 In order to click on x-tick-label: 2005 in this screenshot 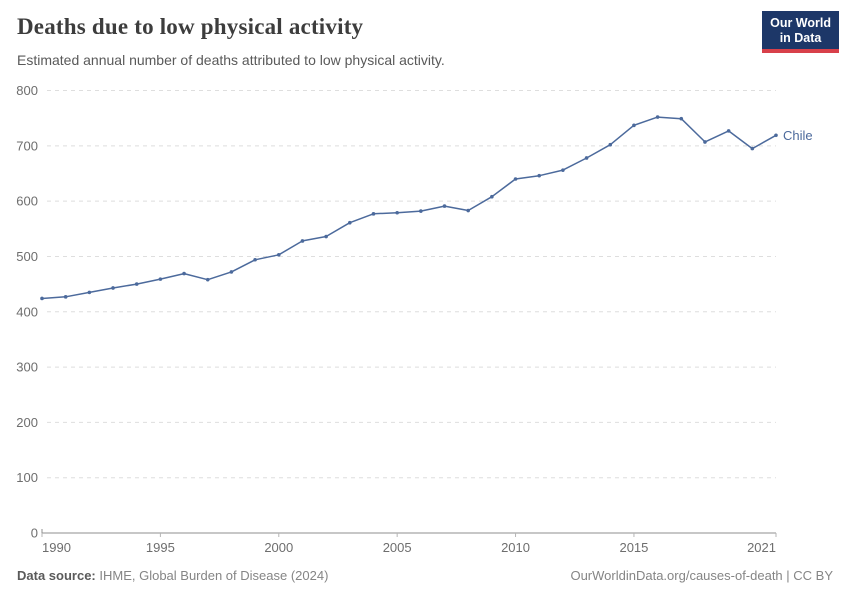, I will do `click(397, 547)`.